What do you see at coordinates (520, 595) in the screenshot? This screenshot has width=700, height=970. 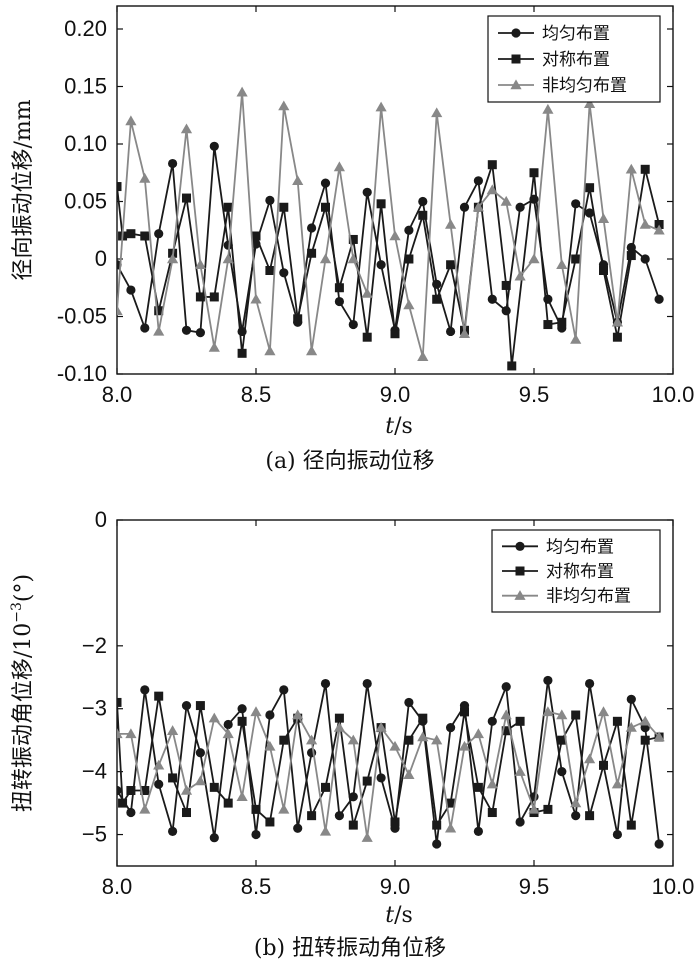 I see `legend-marker-triangle` at bounding box center [520, 595].